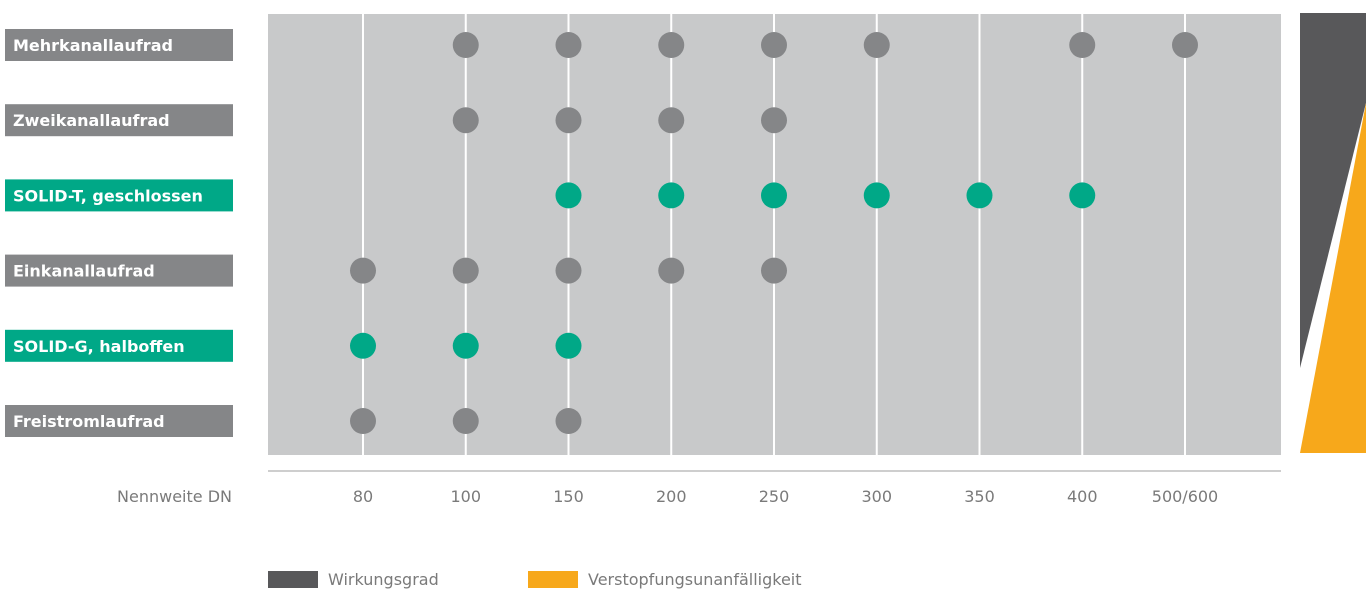 This screenshot has width=1366, height=590. I want to click on x-axis-title: Nennweite DN, so click(174, 496).